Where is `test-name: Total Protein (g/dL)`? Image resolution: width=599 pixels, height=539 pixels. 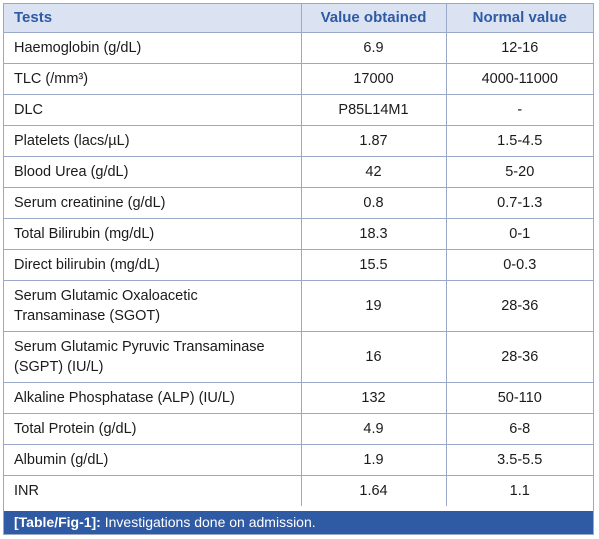 test-name: Total Protein (g/dL) is located at coordinates (153, 429).